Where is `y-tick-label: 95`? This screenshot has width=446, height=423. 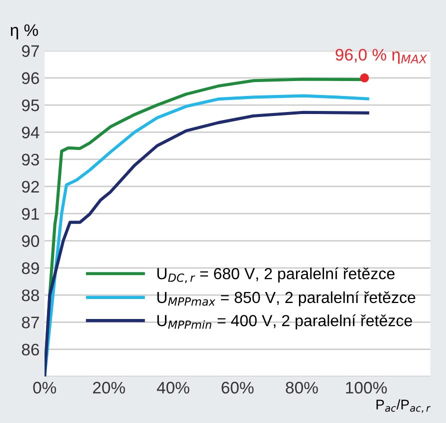
y-tick-label: 95 is located at coordinates (31, 105).